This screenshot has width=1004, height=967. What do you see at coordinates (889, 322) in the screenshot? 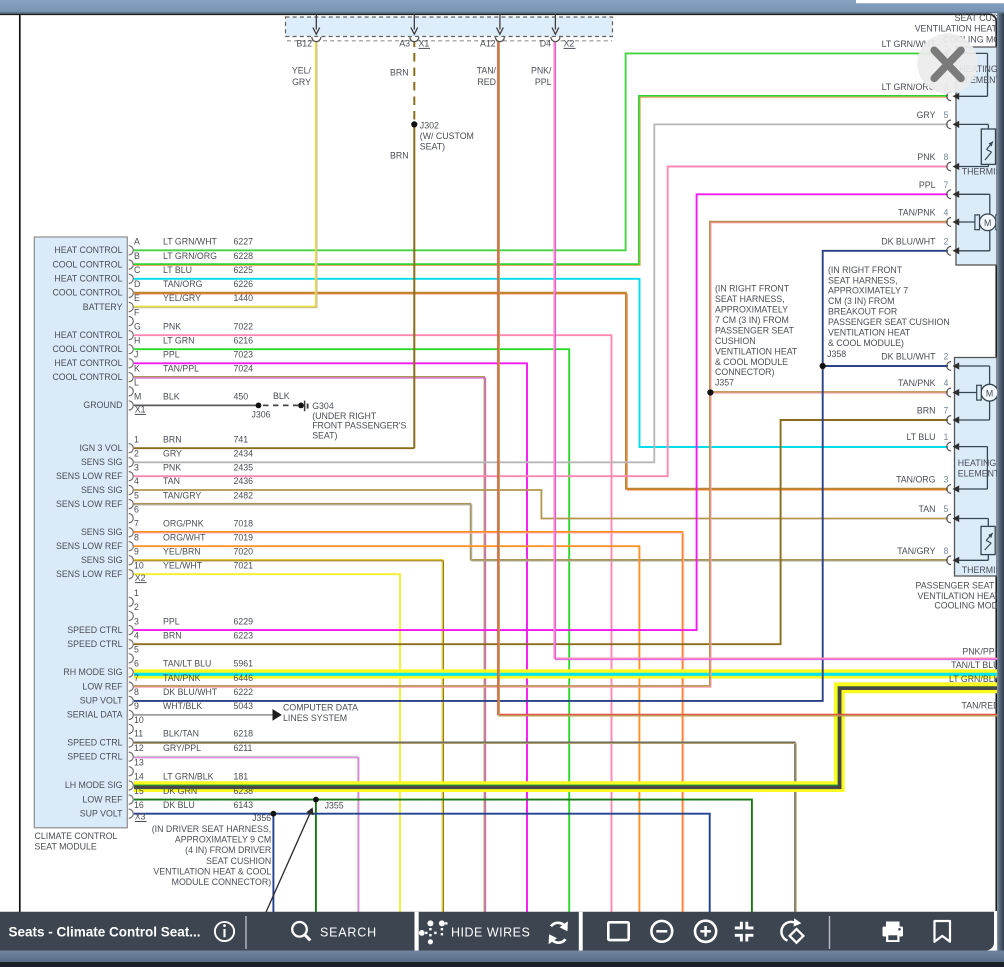
I see `svg-text: PASSENGER SEAT CUSHION` at bounding box center [889, 322].